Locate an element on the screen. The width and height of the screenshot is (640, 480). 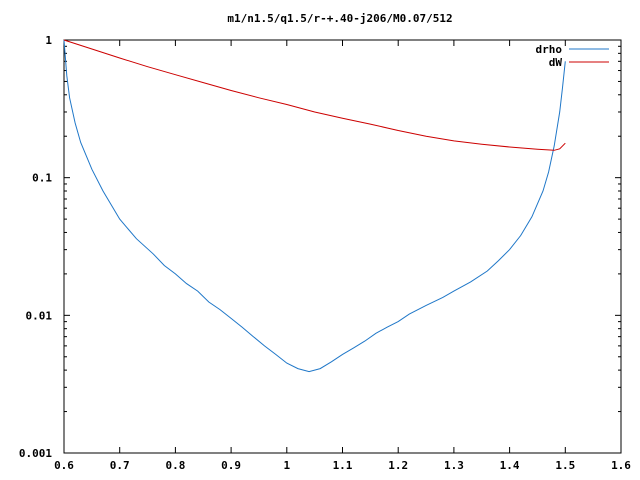
legend-label-dW: dW is located at coordinates (556, 62).